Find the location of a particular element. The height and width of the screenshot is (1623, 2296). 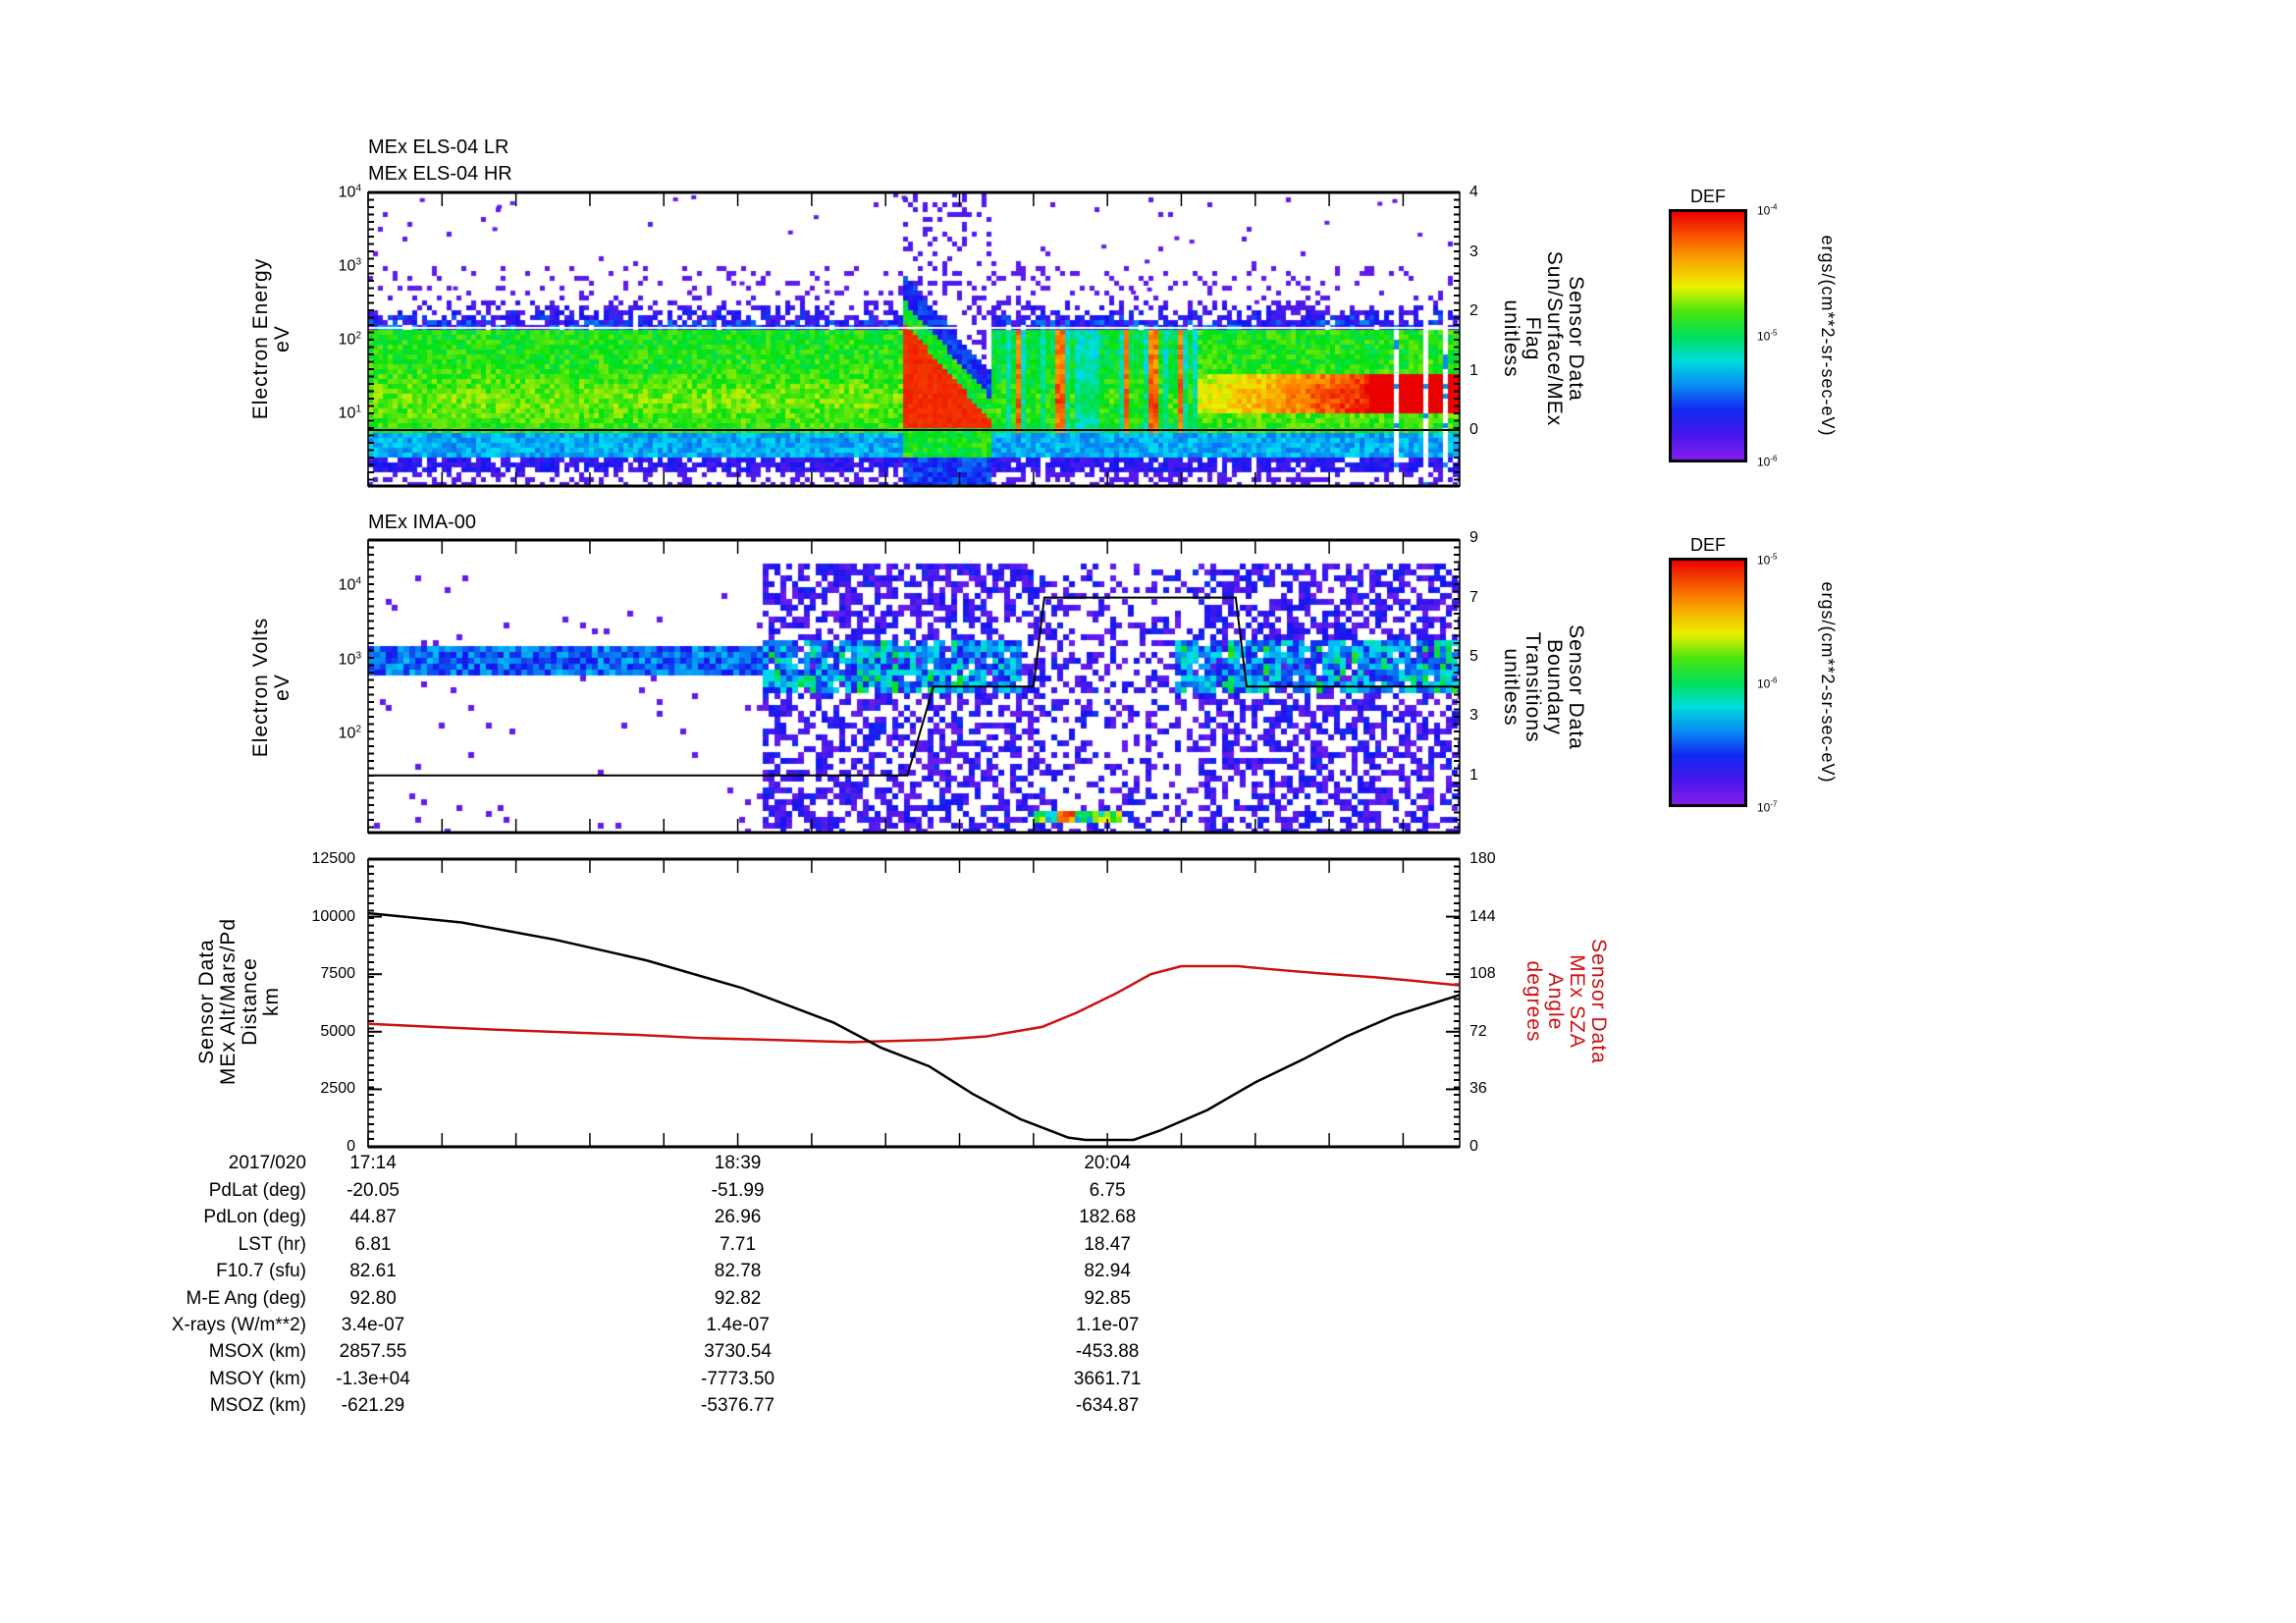

ephemeris-row-label: MSOX (km) is located at coordinates (257, 1352).